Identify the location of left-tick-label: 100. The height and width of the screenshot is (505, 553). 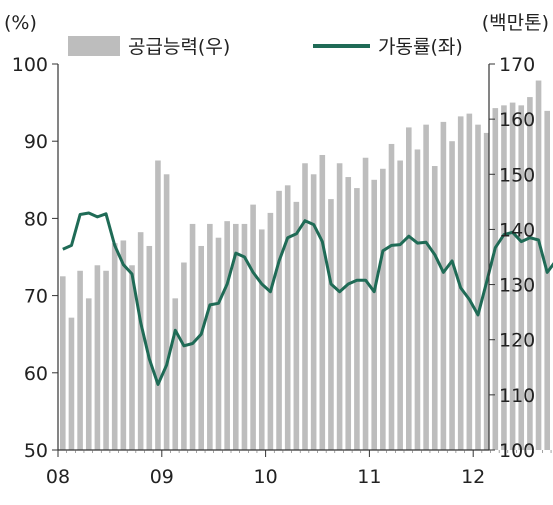
(30, 65).